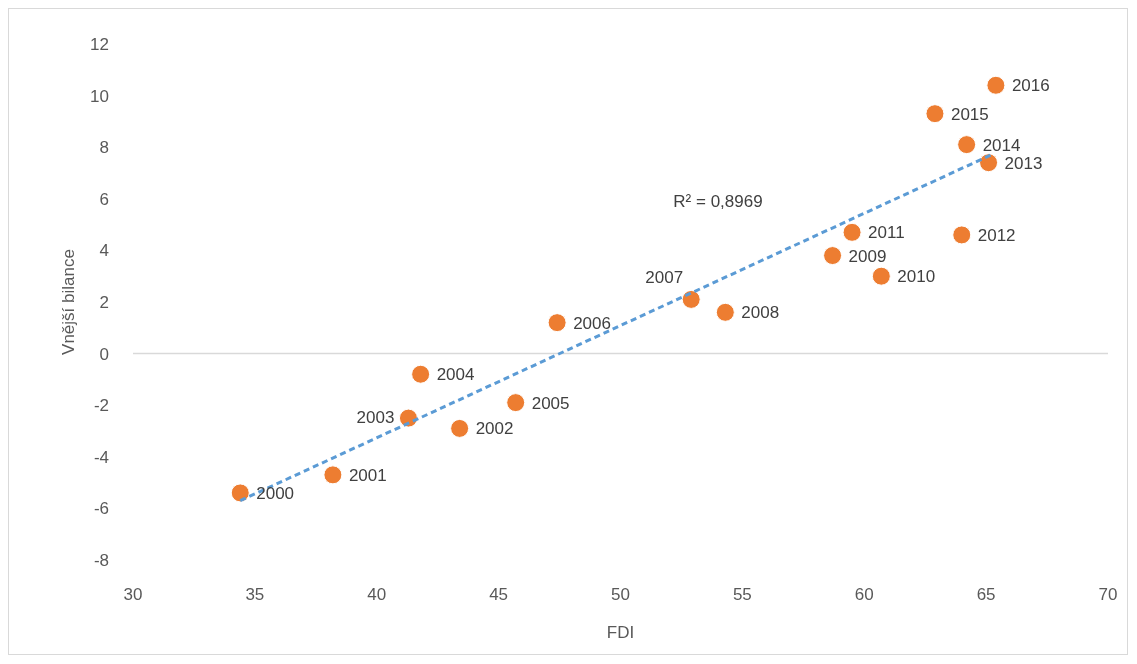 Image resolution: width=1137 pixels, height=664 pixels. What do you see at coordinates (101, 509) in the screenshot?
I see `y-tick-label: -6` at bounding box center [101, 509].